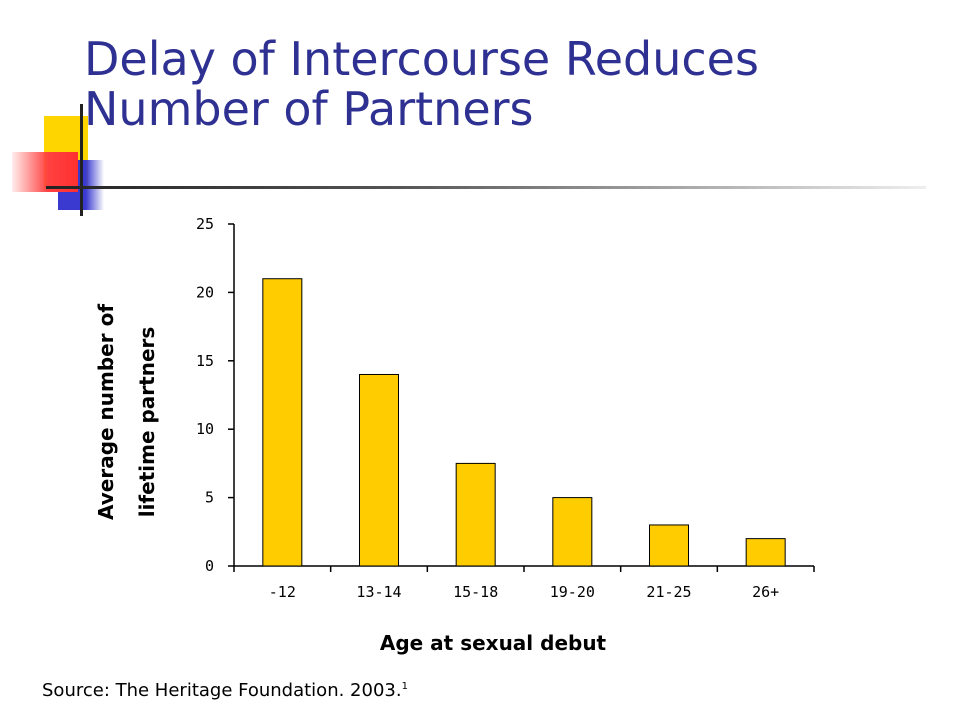 This screenshot has width=960, height=720. I want to click on title-line-1: Delay of Intercourse Reduces, so click(421, 59).